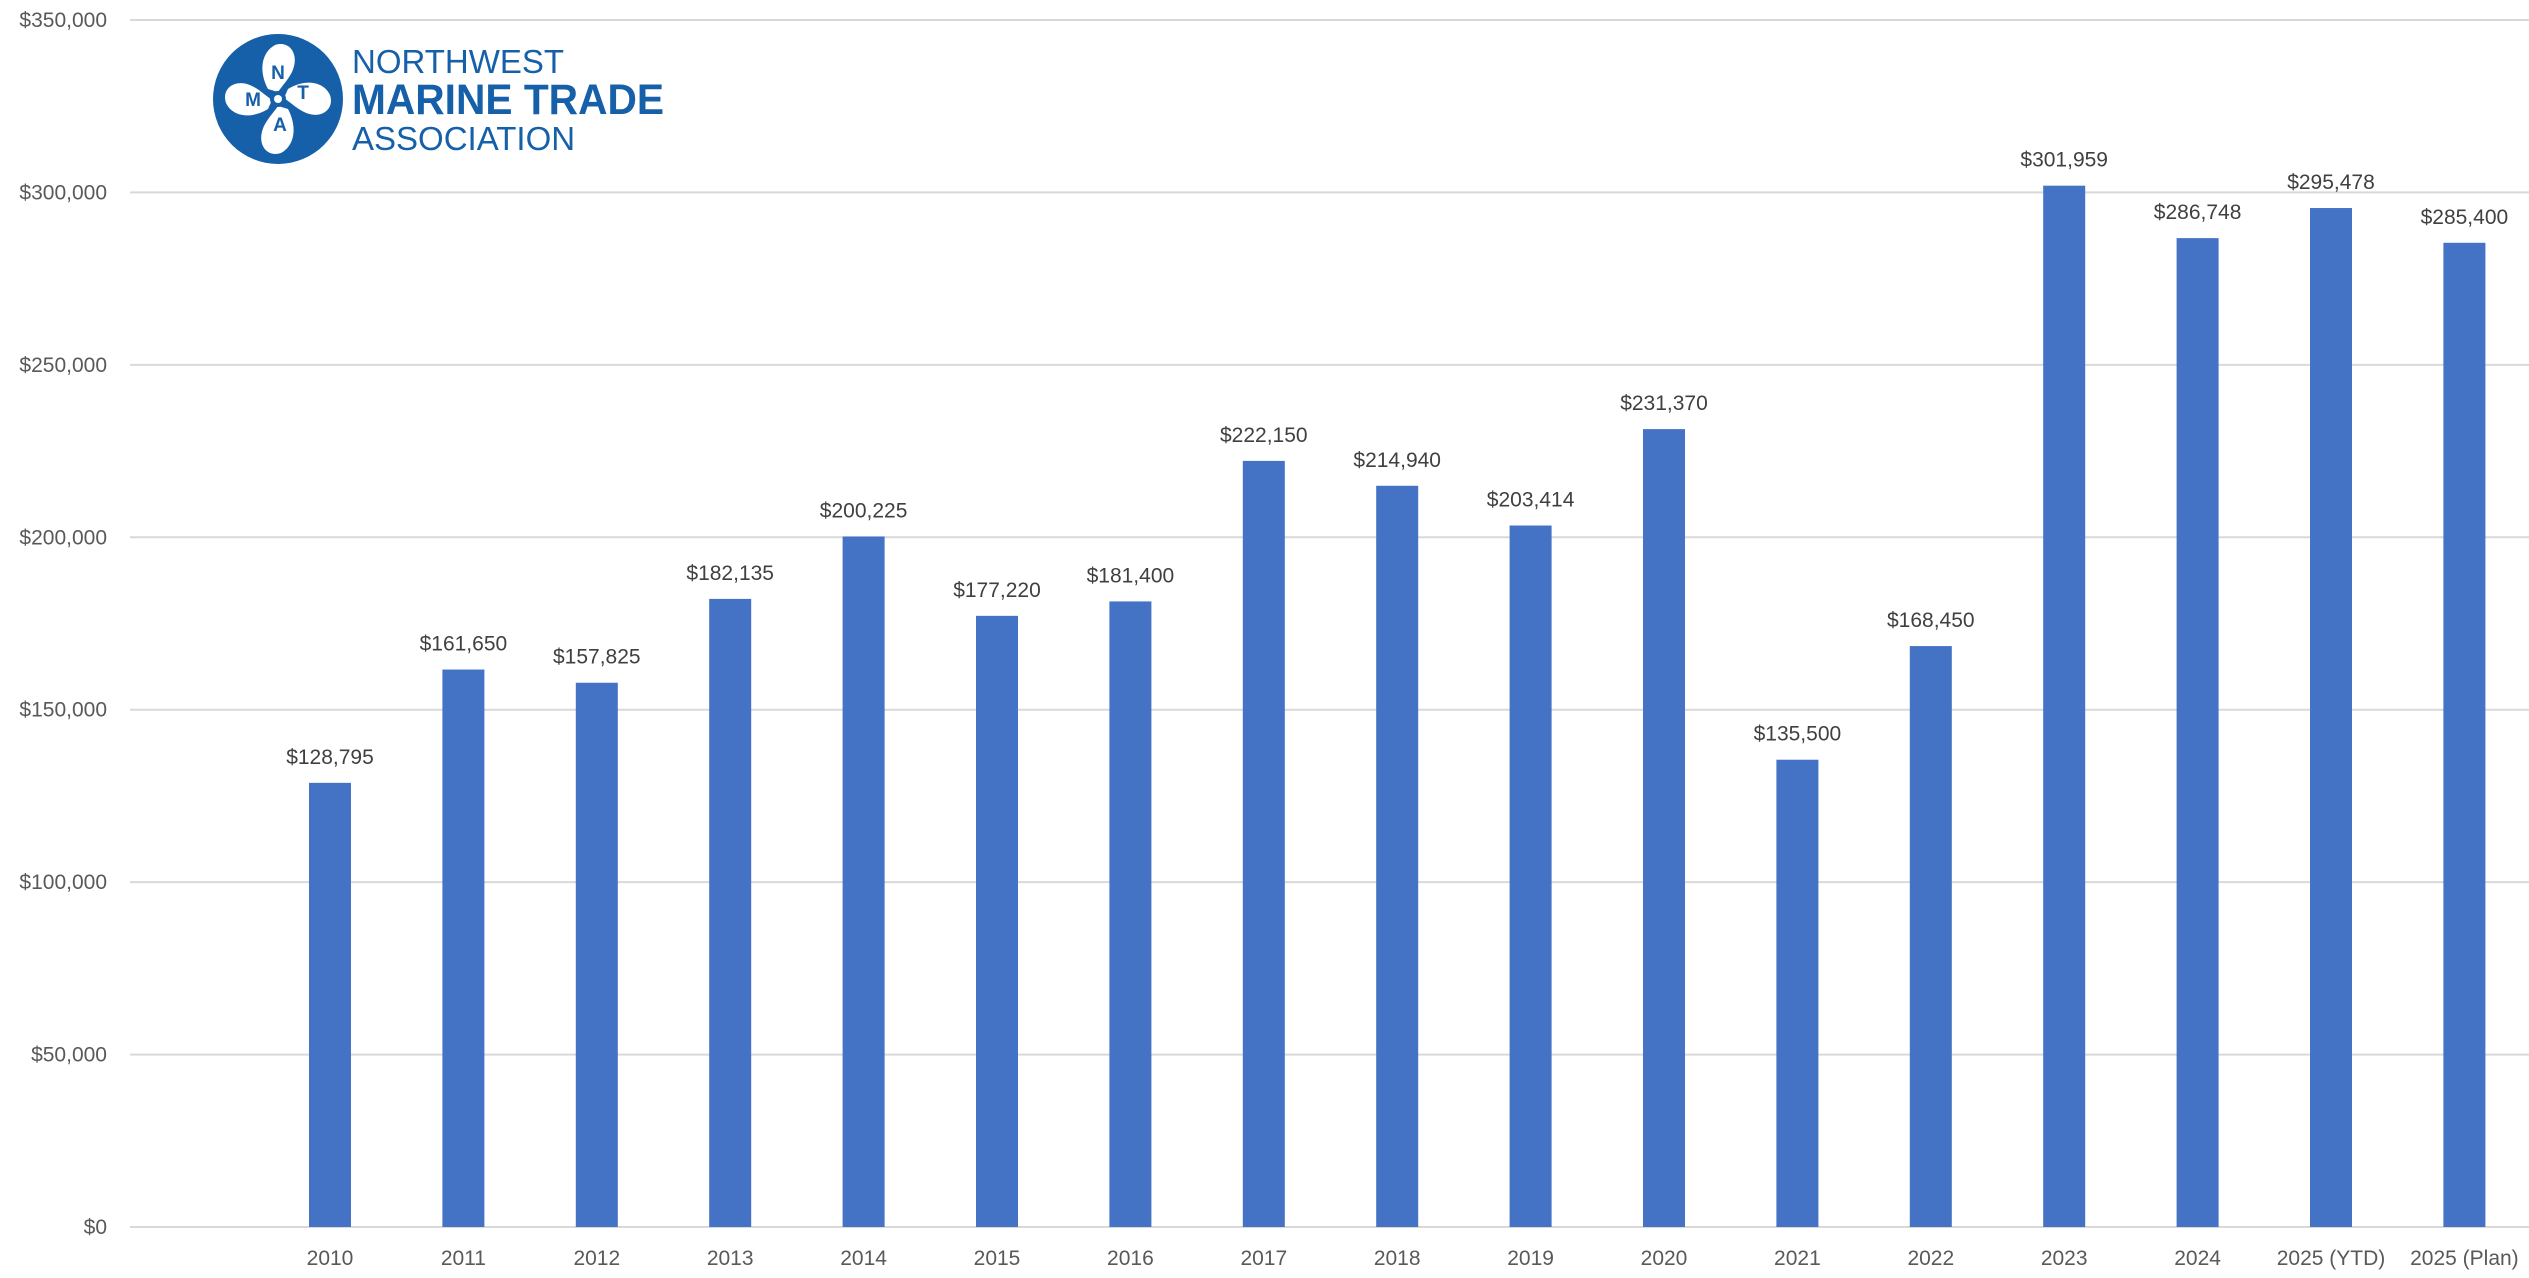  I want to click on logo-line-marine-trade: MARINE TRADE, so click(508, 100).